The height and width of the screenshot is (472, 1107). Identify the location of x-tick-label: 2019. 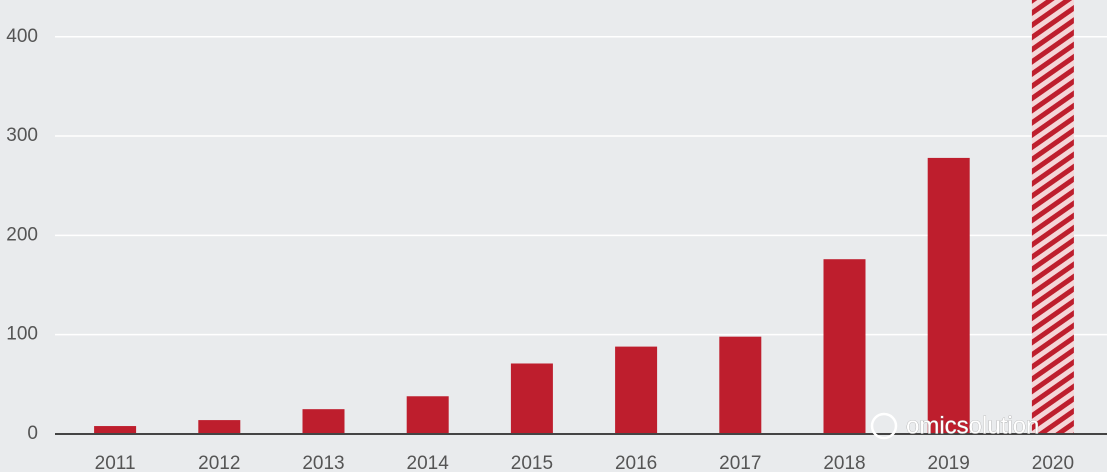
(949, 462).